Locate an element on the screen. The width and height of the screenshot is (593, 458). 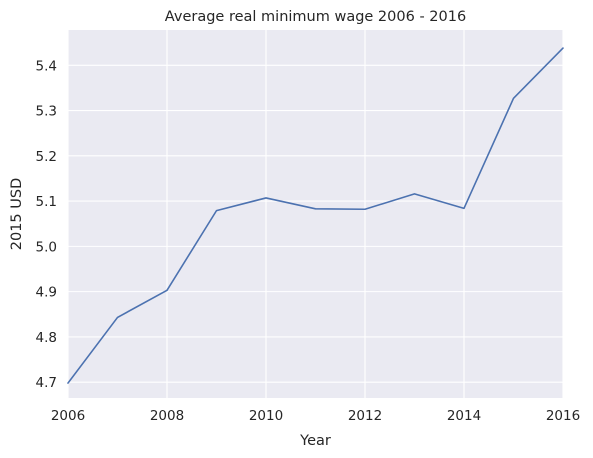
x-tick-label: 2014 is located at coordinates (464, 416).